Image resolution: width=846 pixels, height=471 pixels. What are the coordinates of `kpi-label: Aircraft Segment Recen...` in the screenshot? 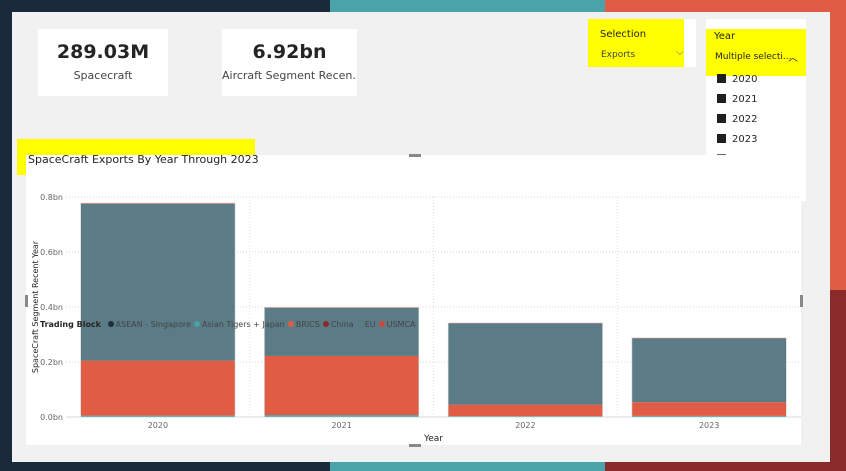 It's located at (289, 75).